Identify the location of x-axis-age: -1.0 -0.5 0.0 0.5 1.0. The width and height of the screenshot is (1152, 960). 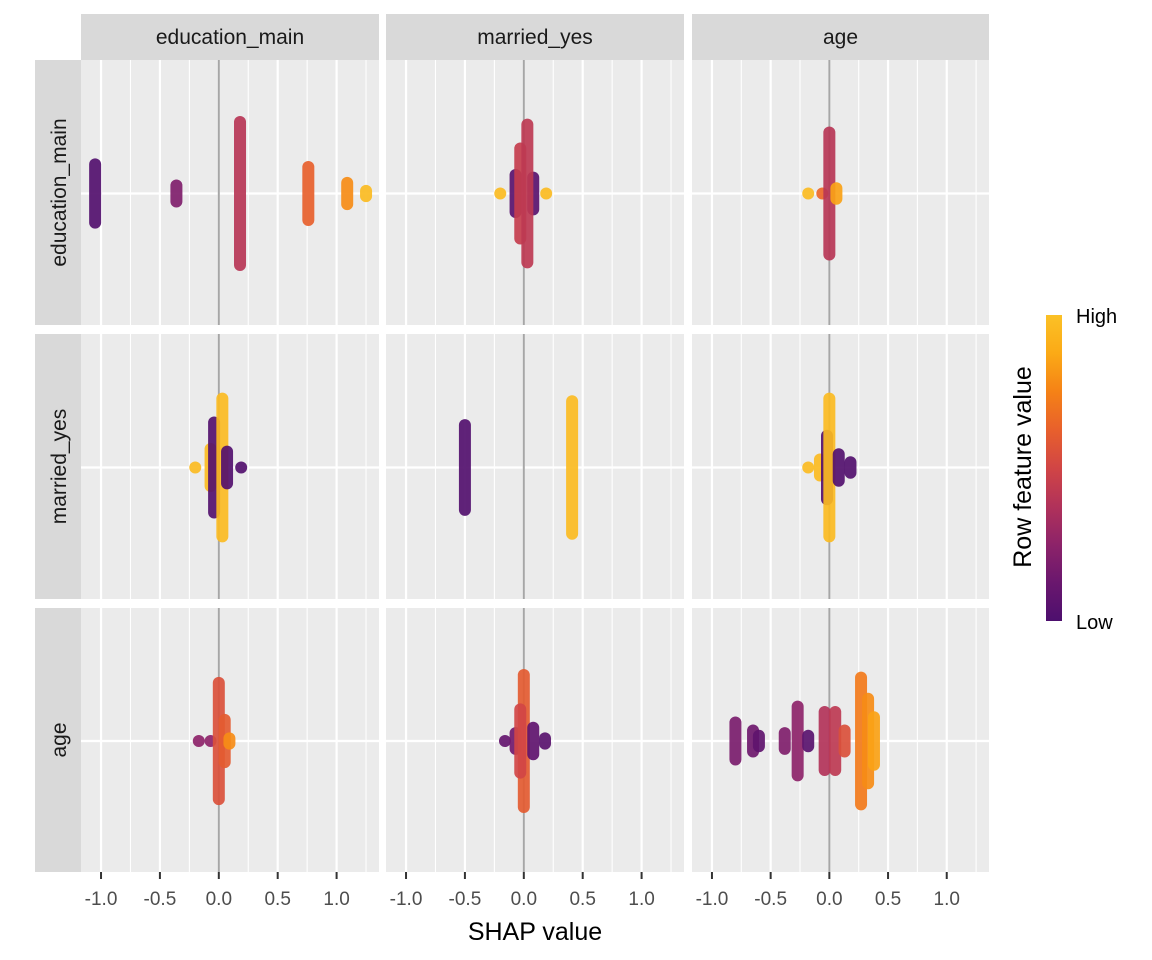
(828, 891).